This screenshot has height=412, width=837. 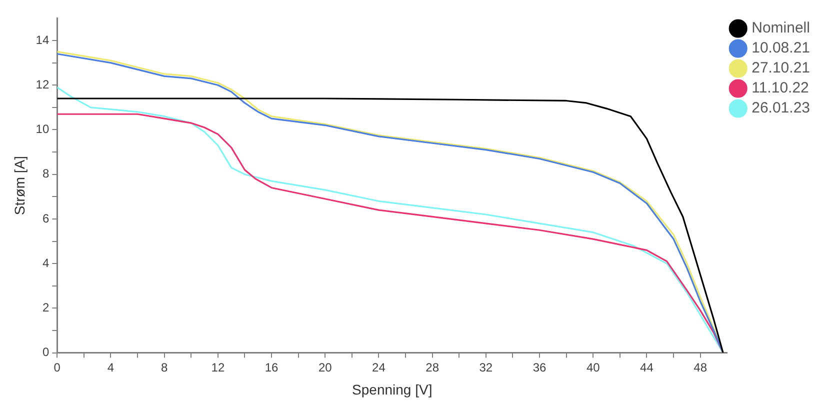 I want to click on legend-label: 10.08.21, so click(x=781, y=48).